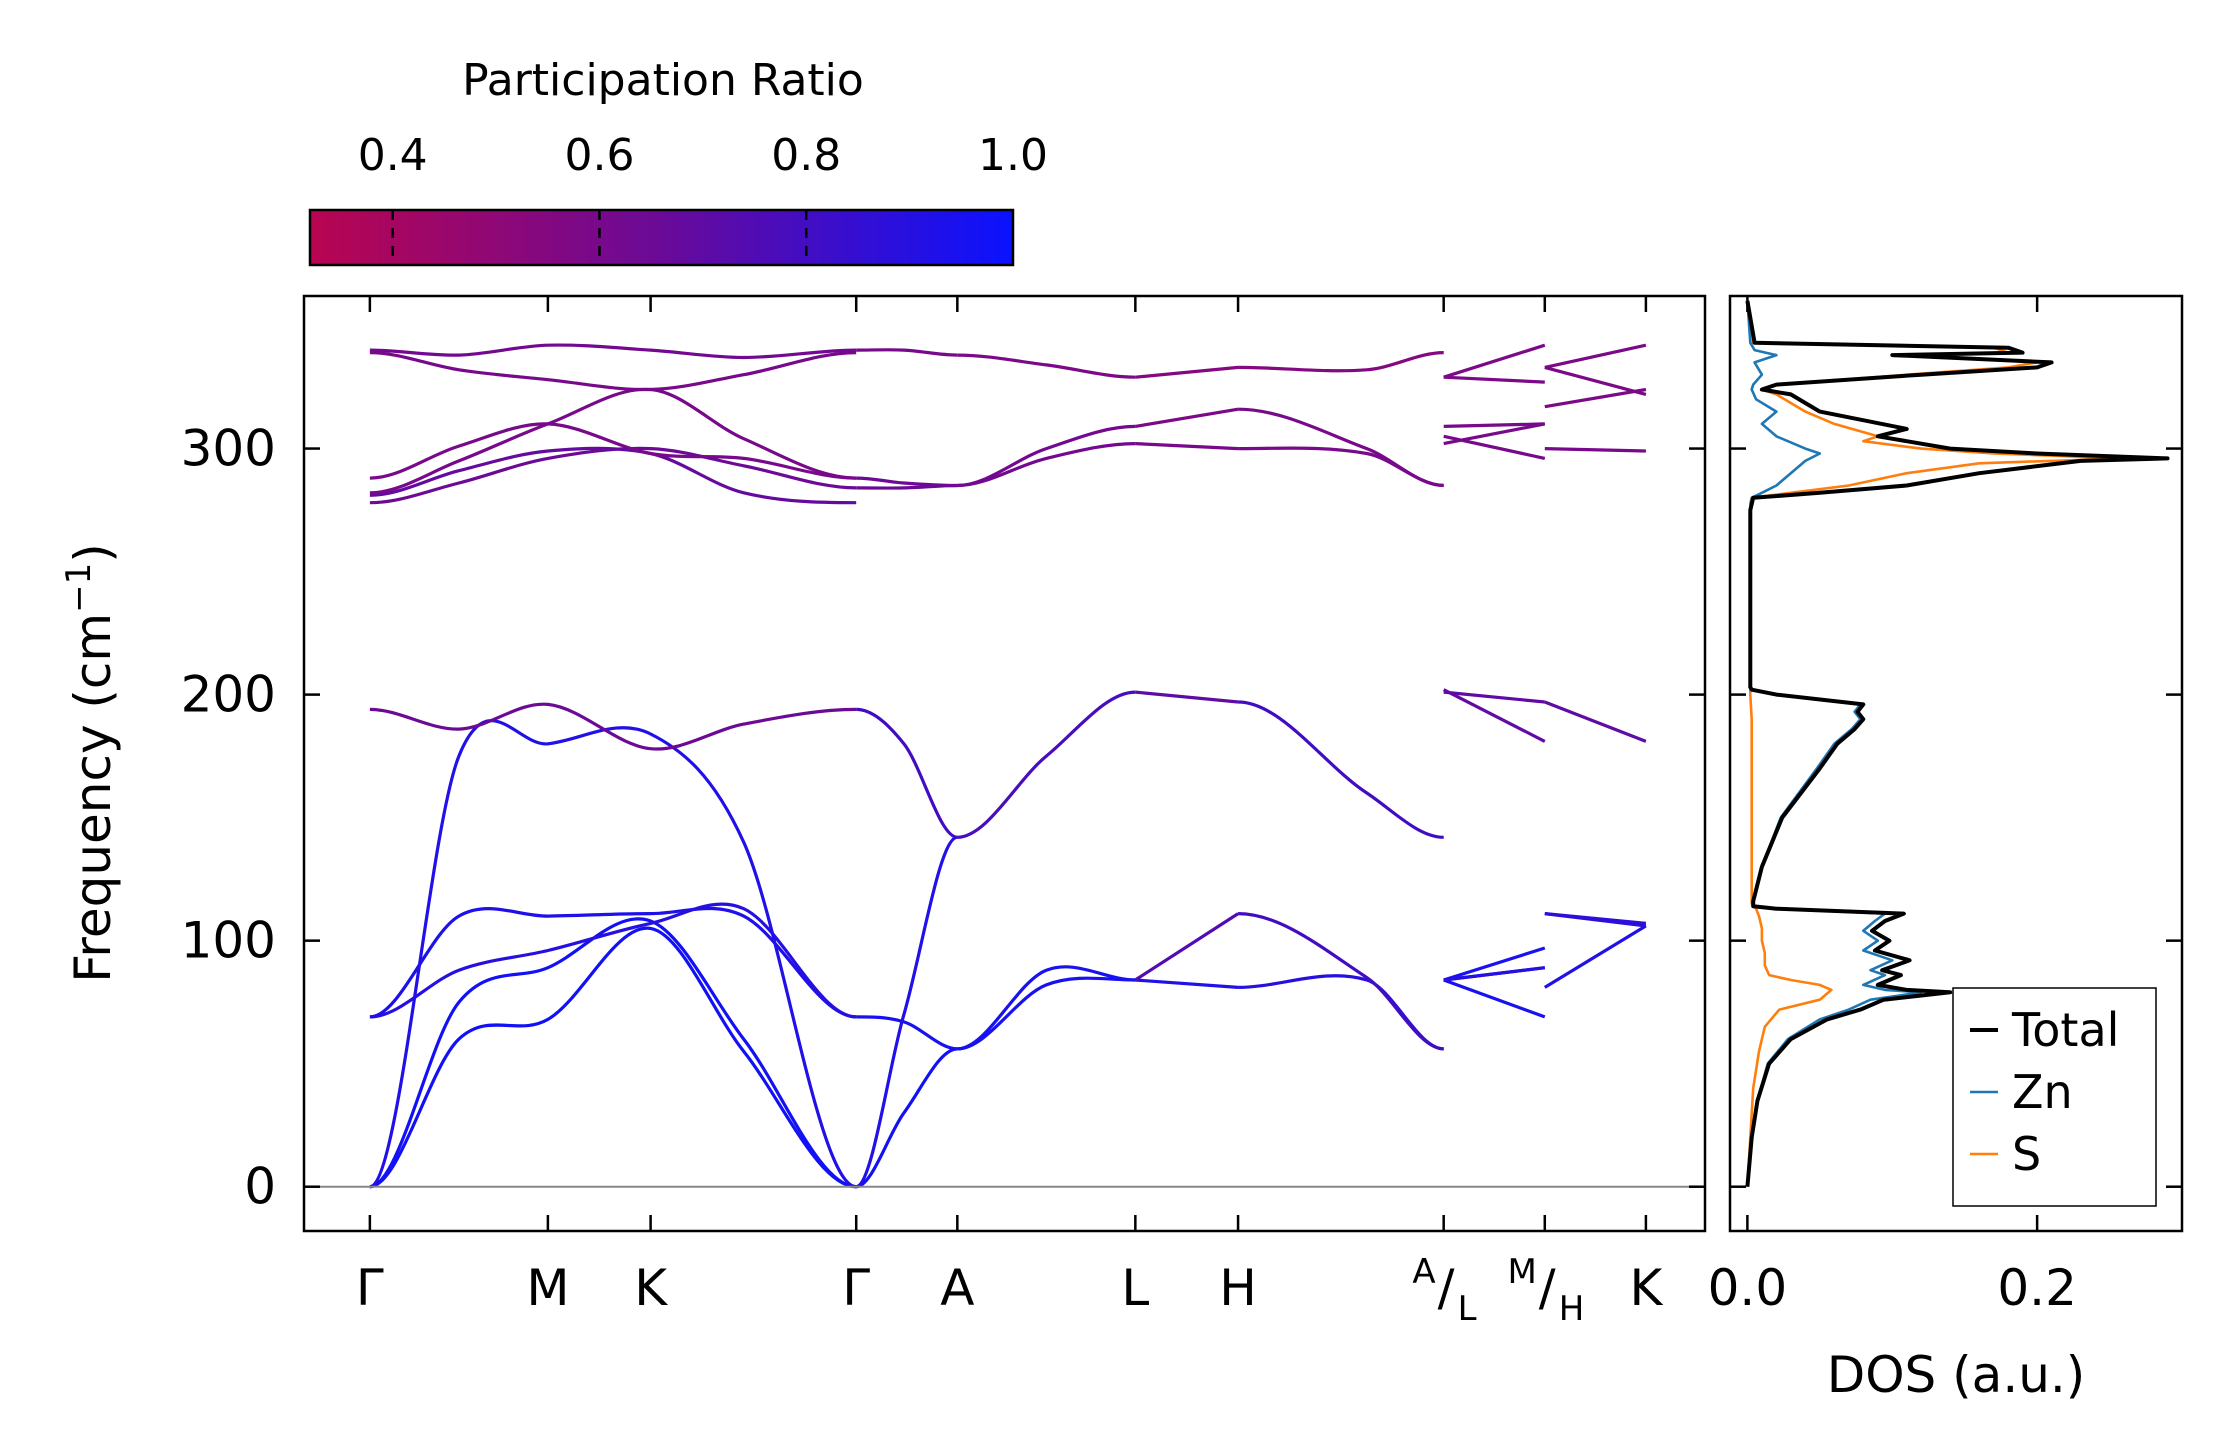 This screenshot has height=1455, width=2222. I want to click on colorbar-ticks: 0.4 0.6 0.8 1.0, so click(703, 197).